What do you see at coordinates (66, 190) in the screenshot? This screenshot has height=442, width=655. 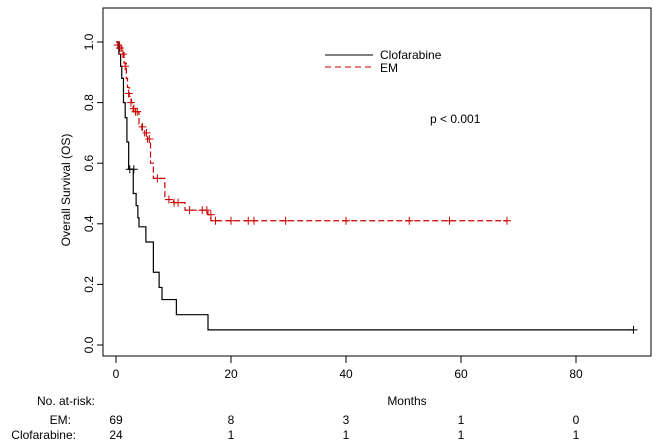 I see `y-axis-label: Overall Survival (OS)` at bounding box center [66, 190].